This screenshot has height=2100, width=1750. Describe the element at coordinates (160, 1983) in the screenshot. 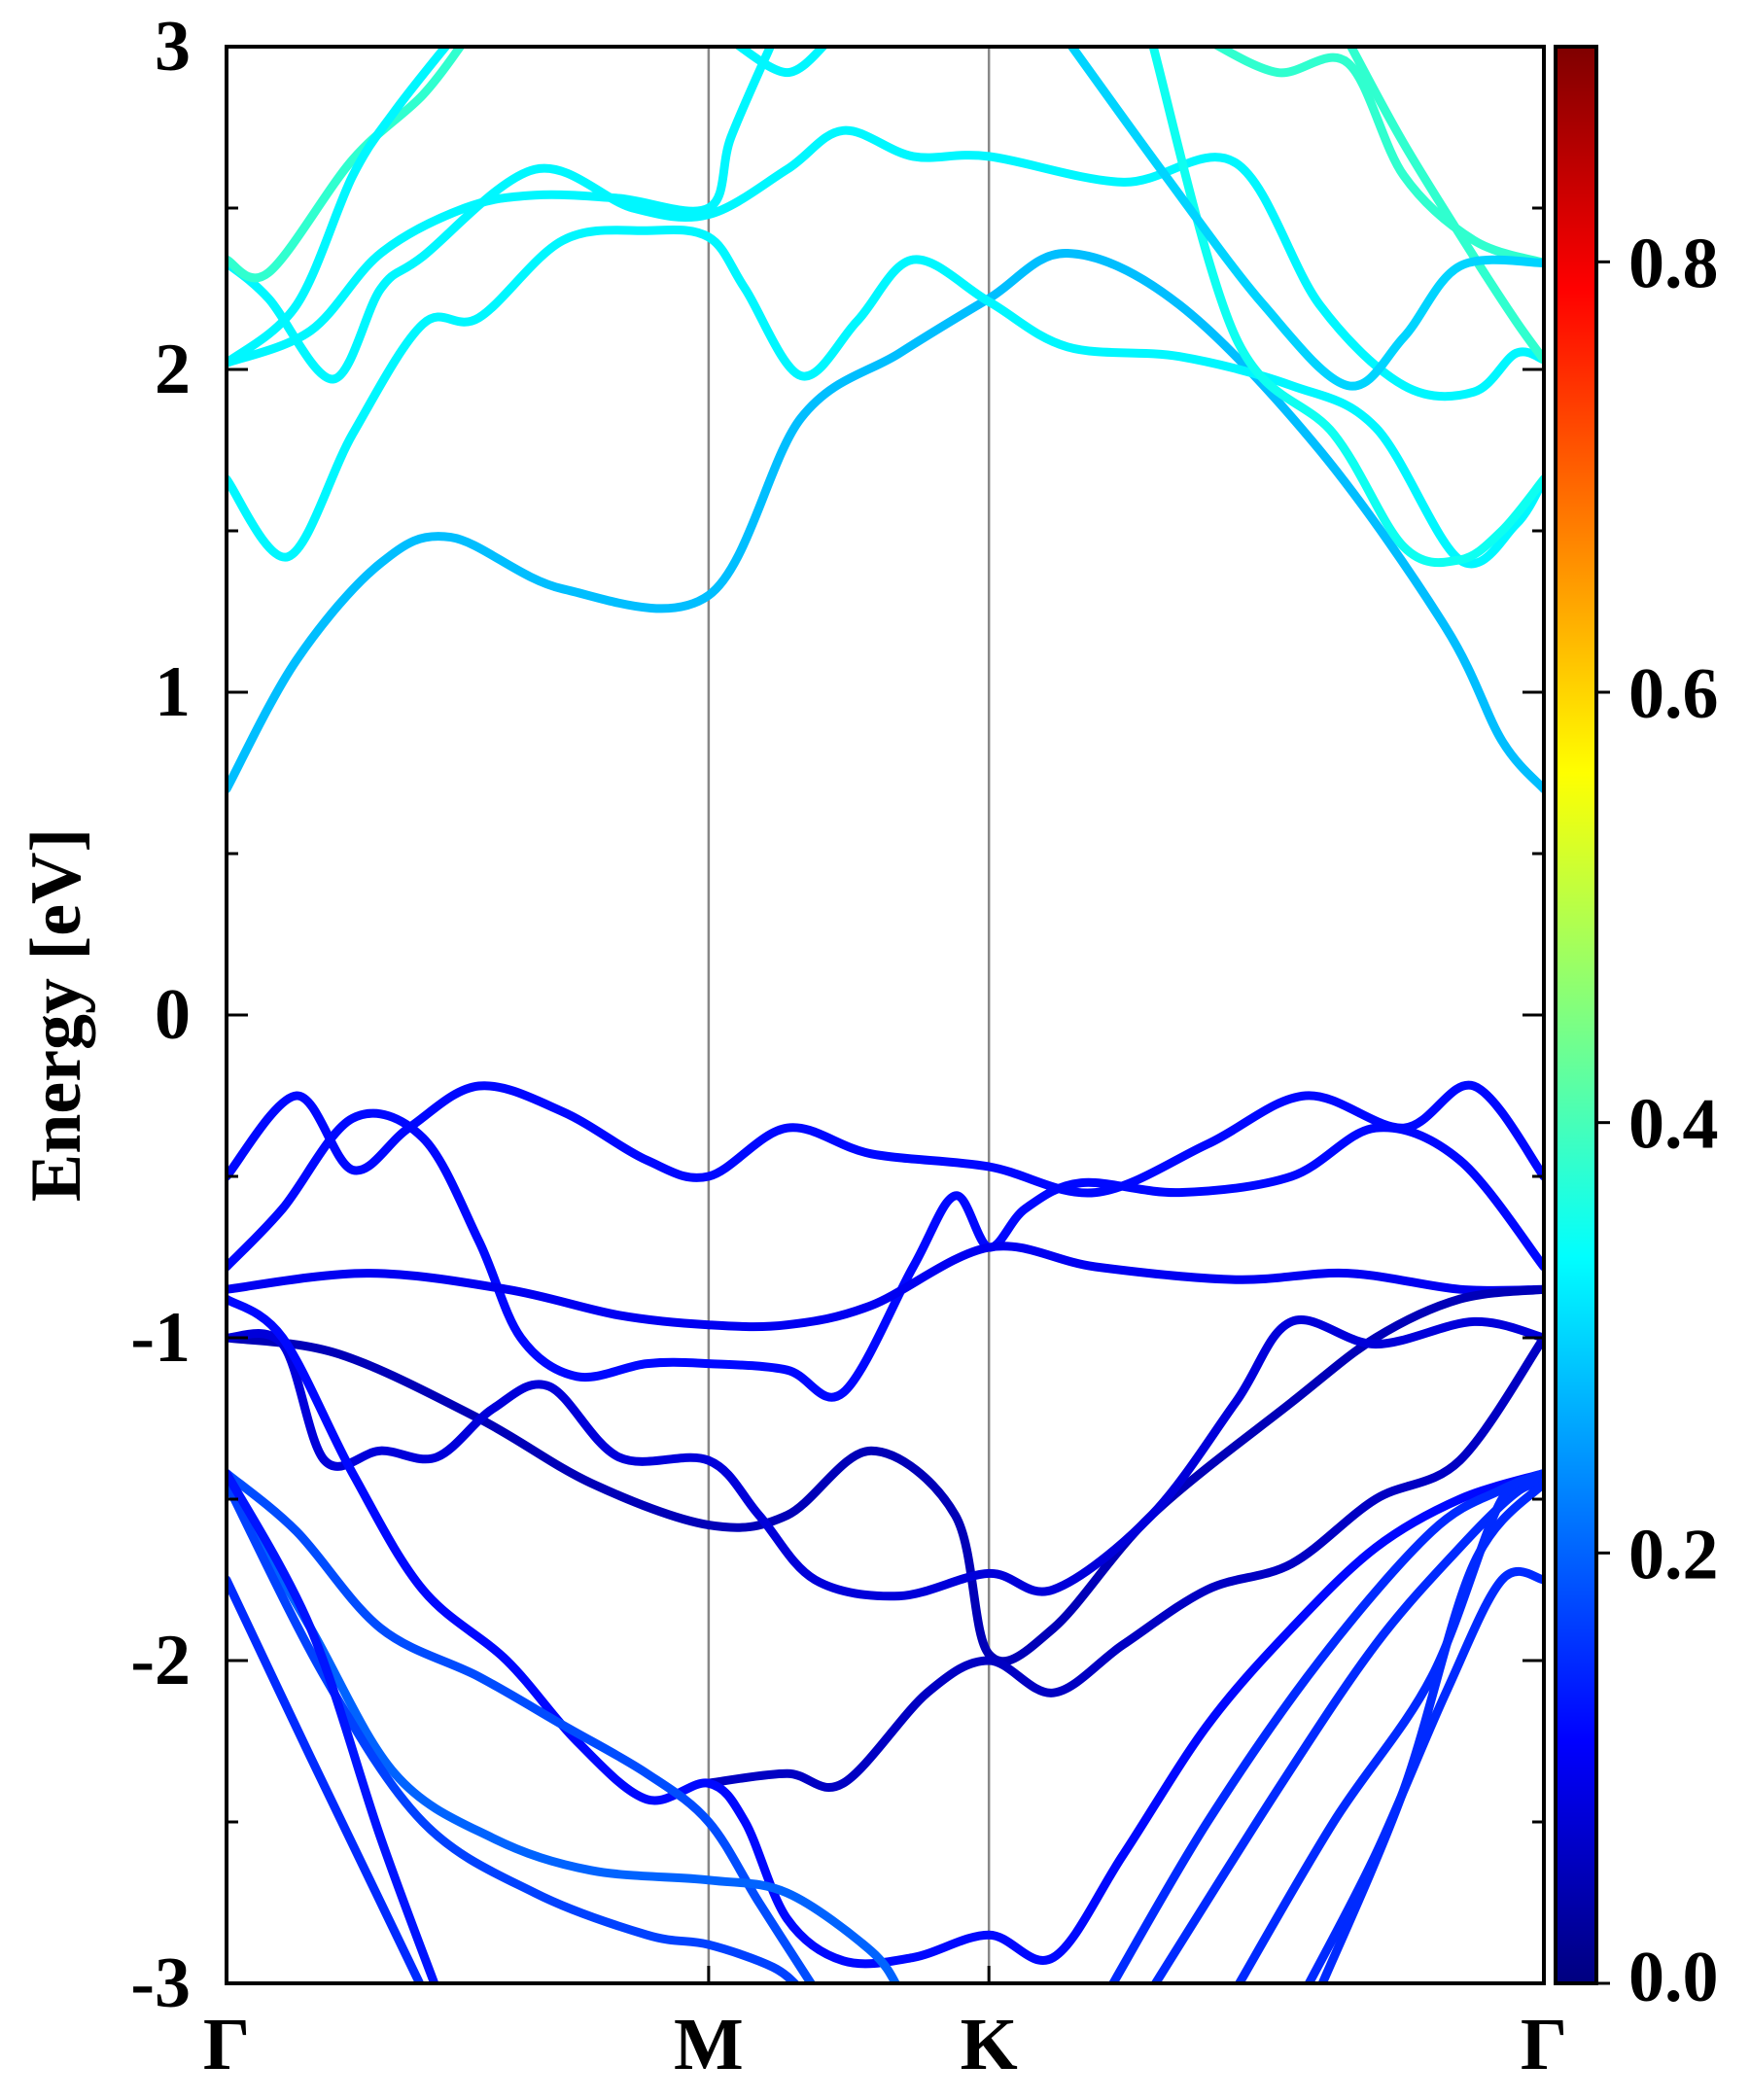

I see `y-tick-label: -3` at that location.